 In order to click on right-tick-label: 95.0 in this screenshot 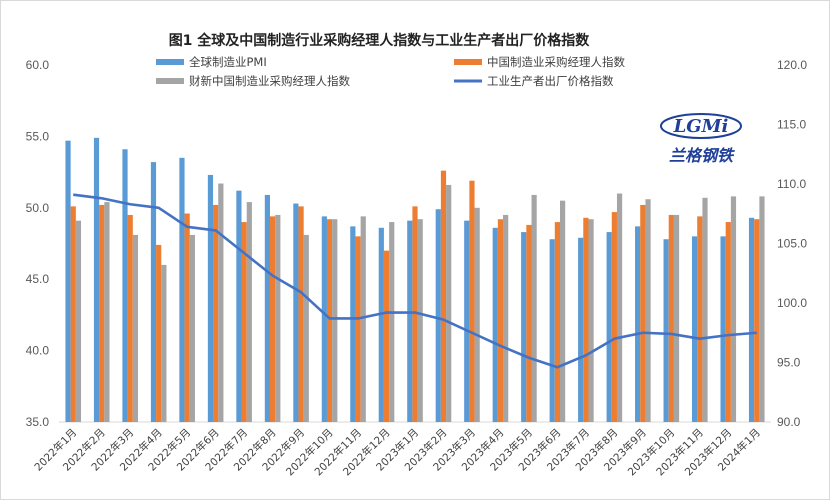, I will do `click(789, 363)`.